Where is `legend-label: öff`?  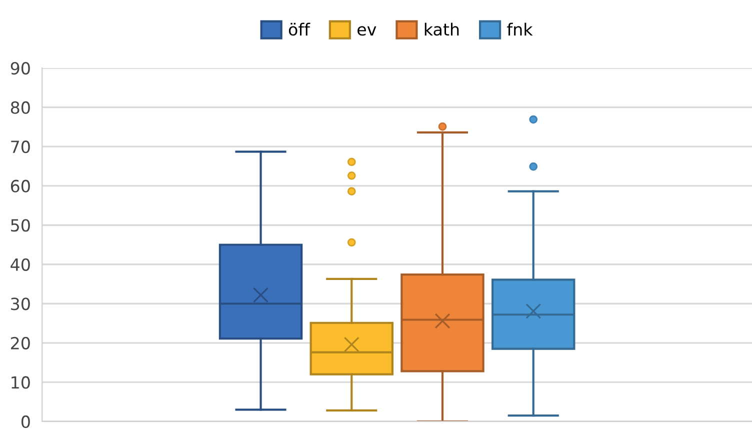
legend-label: öff is located at coordinates (299, 29).